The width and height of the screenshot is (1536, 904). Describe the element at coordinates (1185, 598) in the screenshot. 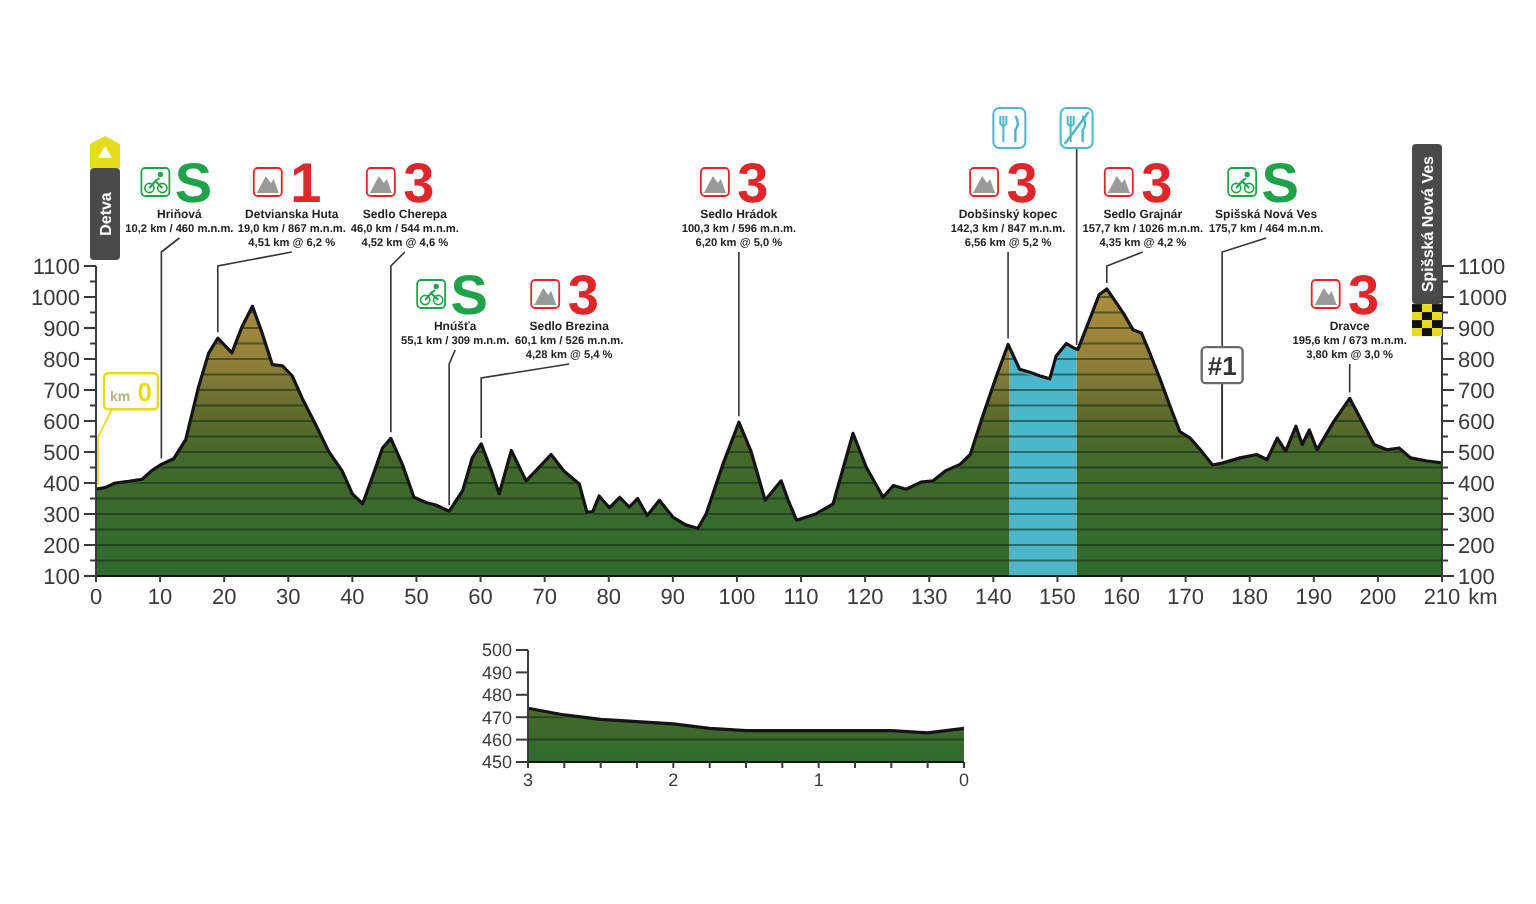

I see `x-tick-label: 170` at that location.